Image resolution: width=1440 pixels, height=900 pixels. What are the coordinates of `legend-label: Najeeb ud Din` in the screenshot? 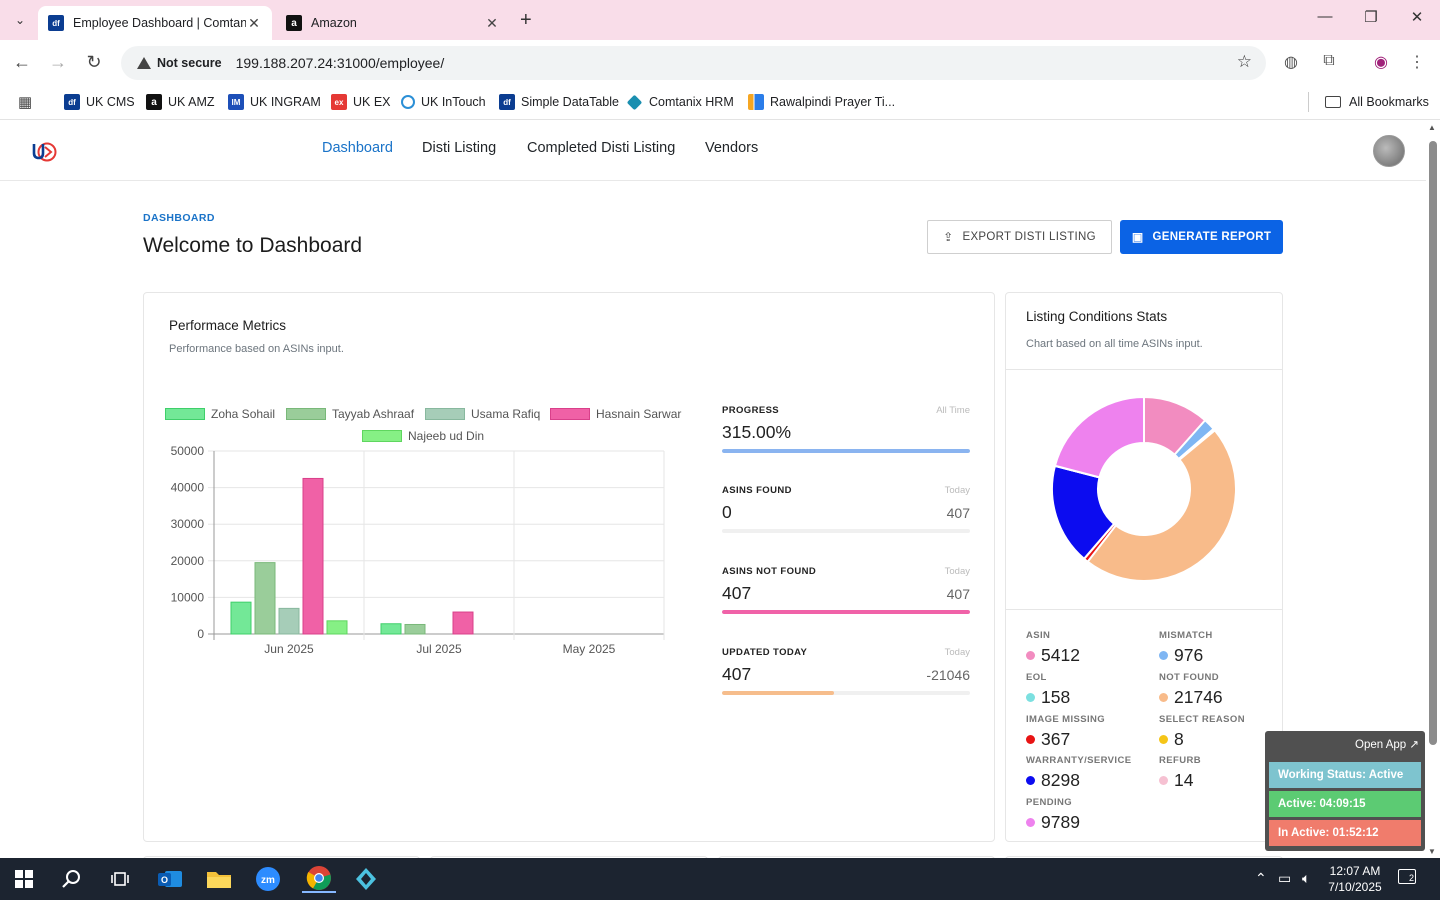 It's located at (446, 436).